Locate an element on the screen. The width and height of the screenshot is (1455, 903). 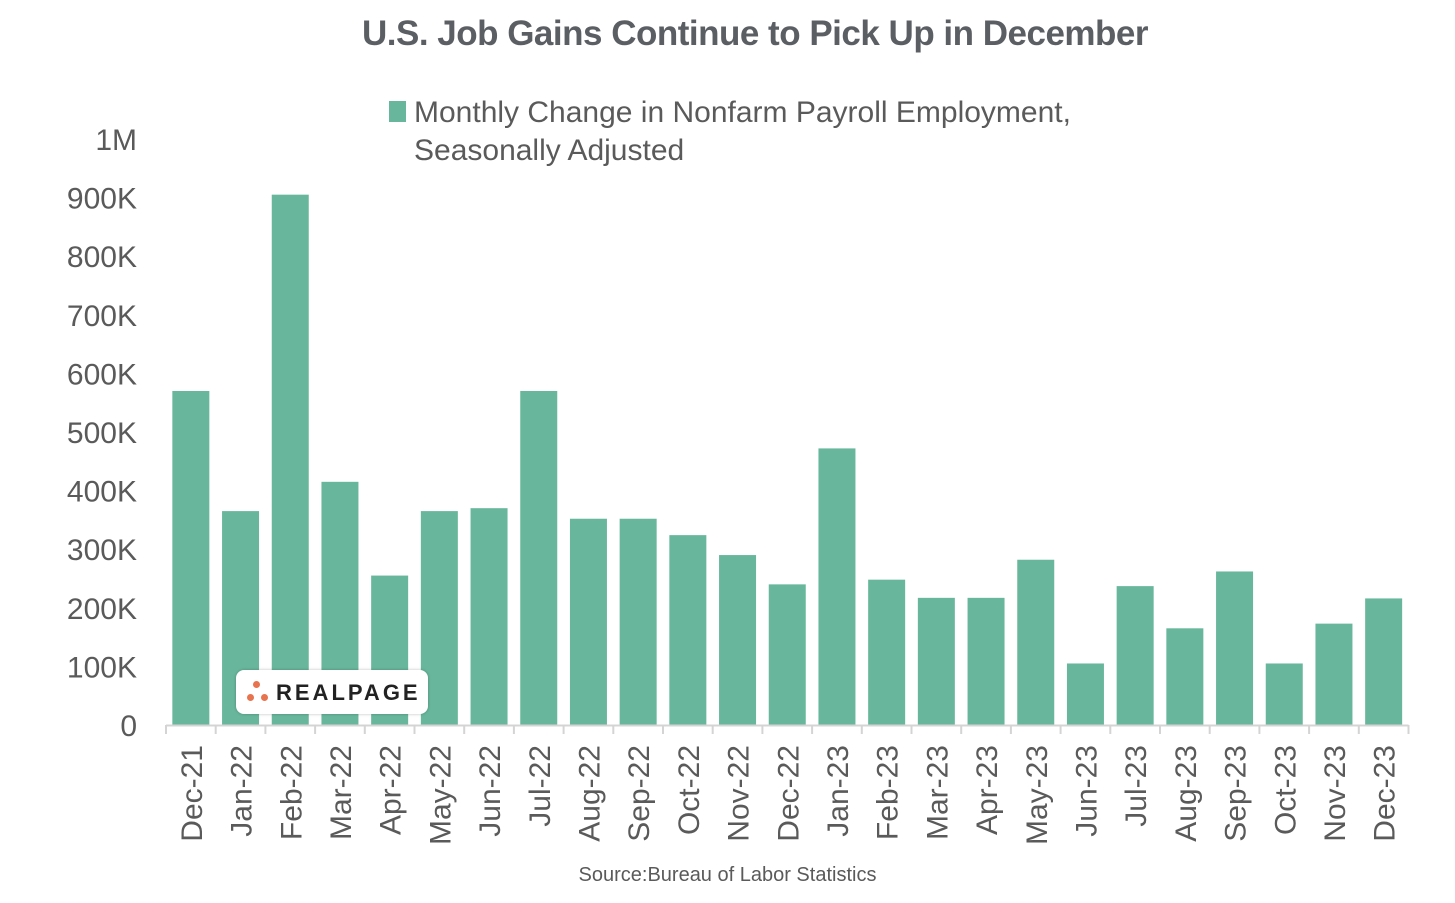
x-tick-label: Jul-23 is located at coordinates (1136, 786).